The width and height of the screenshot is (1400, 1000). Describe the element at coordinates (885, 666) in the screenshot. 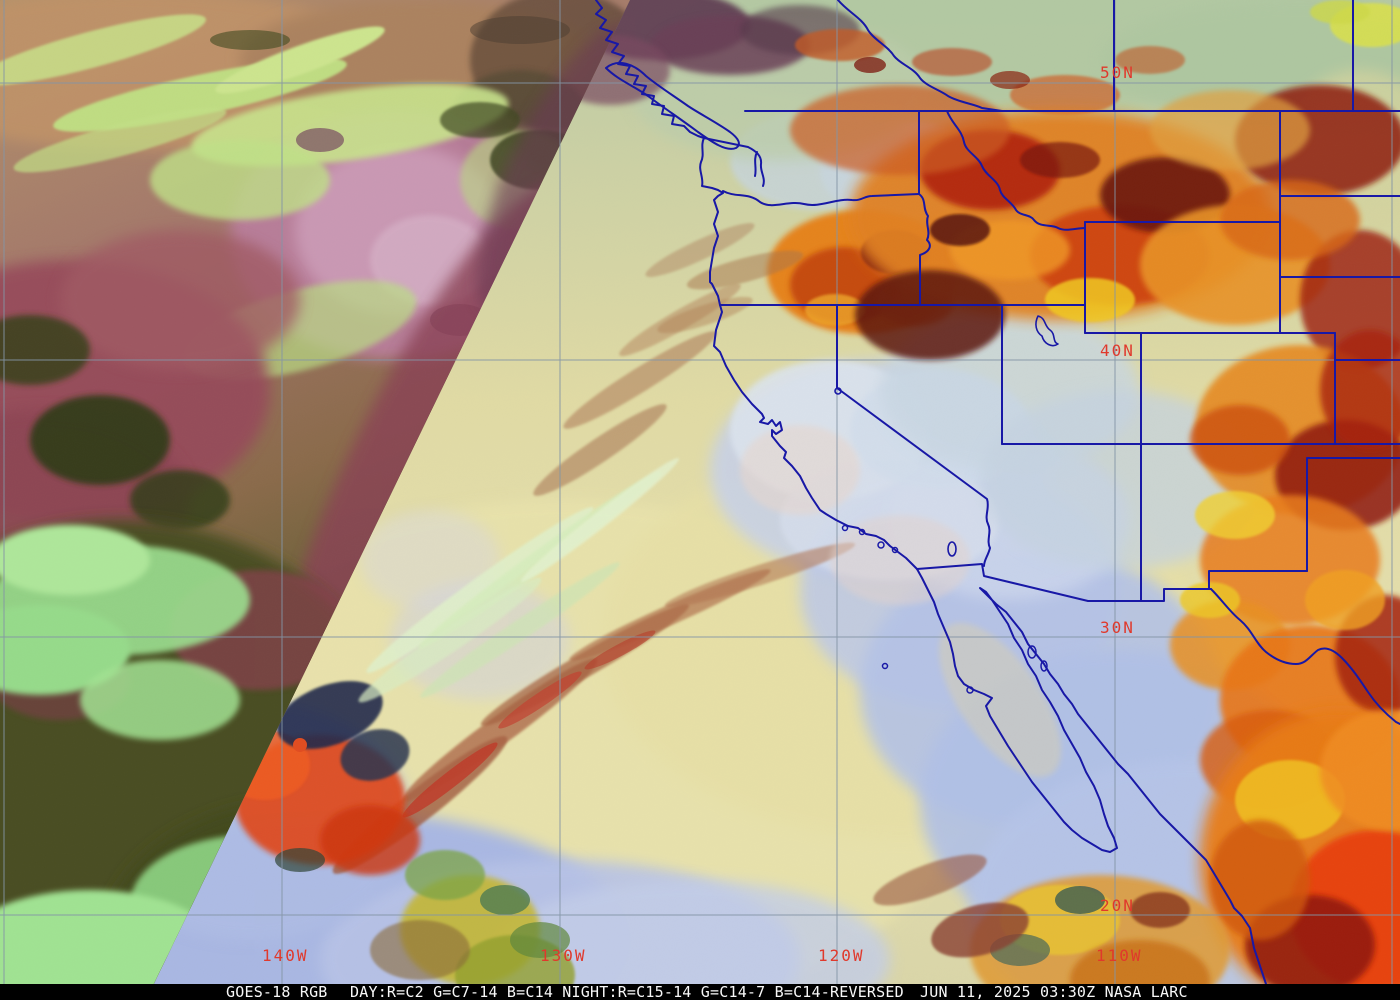

I see `guadalupe-island` at that location.